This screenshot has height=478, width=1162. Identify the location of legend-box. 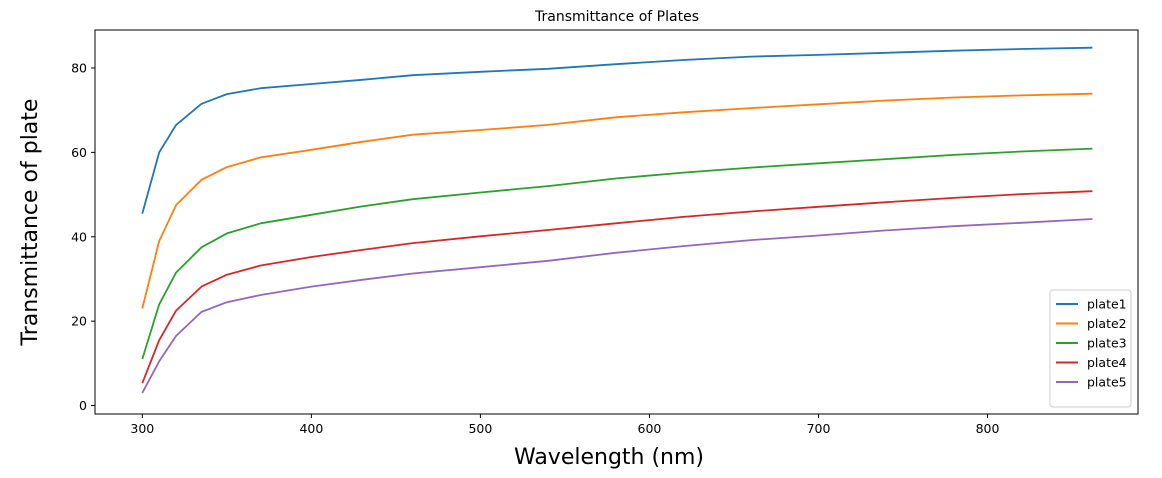
(1090, 348).